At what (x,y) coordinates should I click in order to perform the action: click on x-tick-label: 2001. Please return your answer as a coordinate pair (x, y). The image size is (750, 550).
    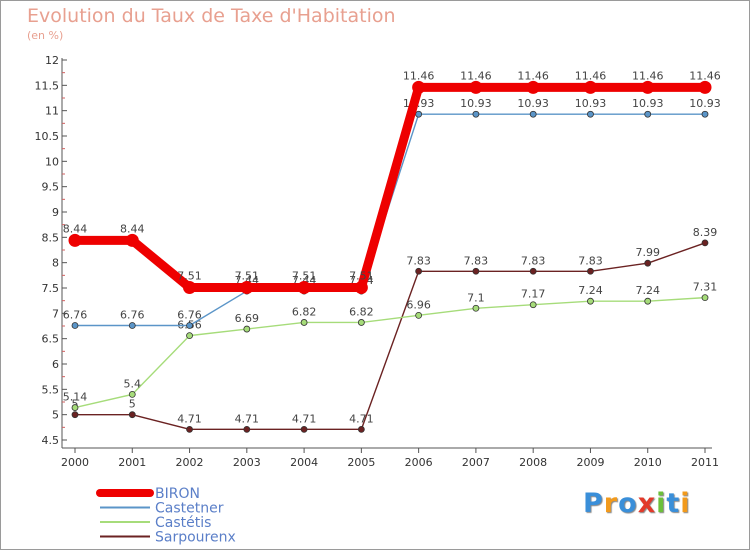
    Looking at the image, I should click on (132, 462).